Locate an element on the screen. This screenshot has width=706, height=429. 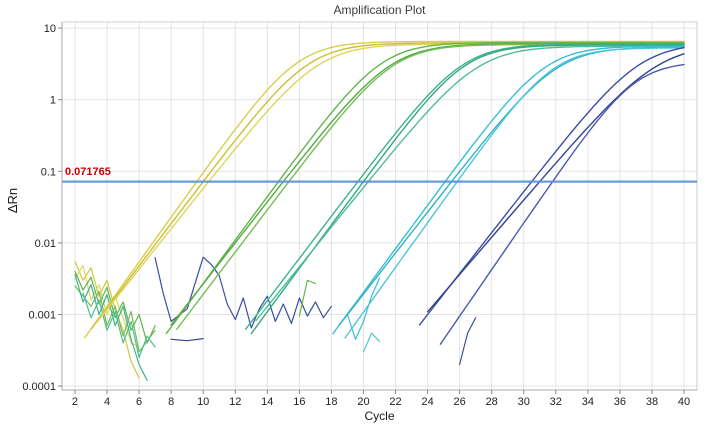
chart-title: Amplification Plot is located at coordinates (379, 10).